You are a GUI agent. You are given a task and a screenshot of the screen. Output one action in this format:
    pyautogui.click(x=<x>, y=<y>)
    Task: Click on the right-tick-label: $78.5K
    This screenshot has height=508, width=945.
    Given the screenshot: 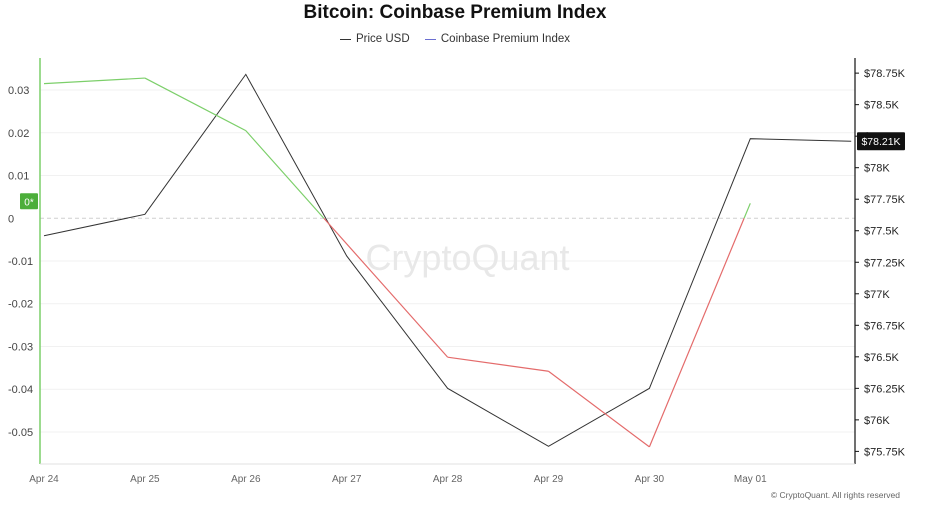 What is the action you would take?
    pyautogui.click(x=882, y=106)
    